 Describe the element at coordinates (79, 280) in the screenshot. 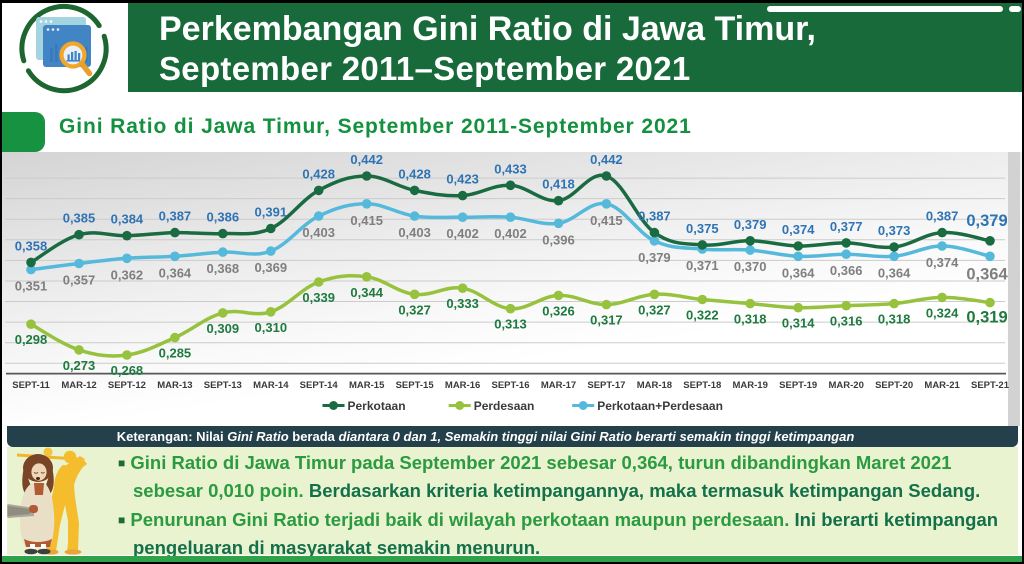

I see `svg-text: 0,357` at that location.